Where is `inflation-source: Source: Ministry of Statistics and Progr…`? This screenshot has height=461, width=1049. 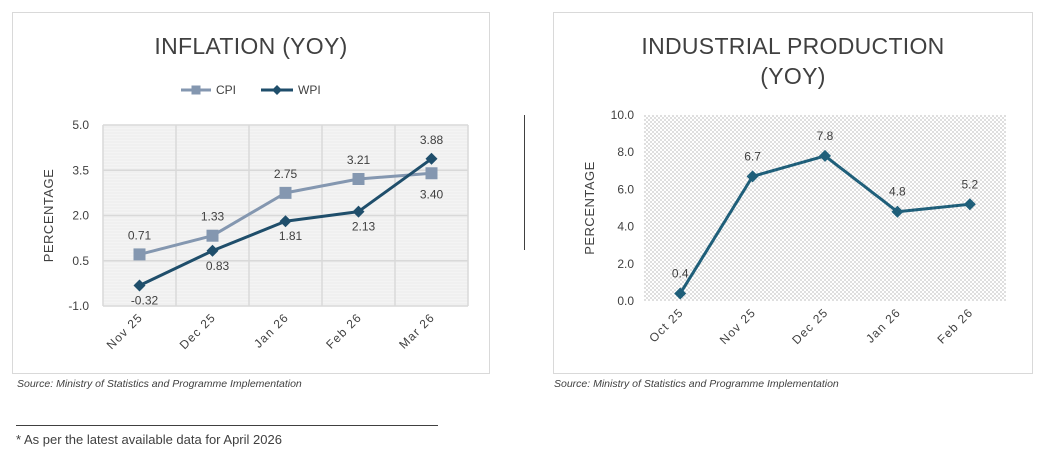
inflation-source: Source: Ministry of Statistics and Progr… is located at coordinates (159, 384).